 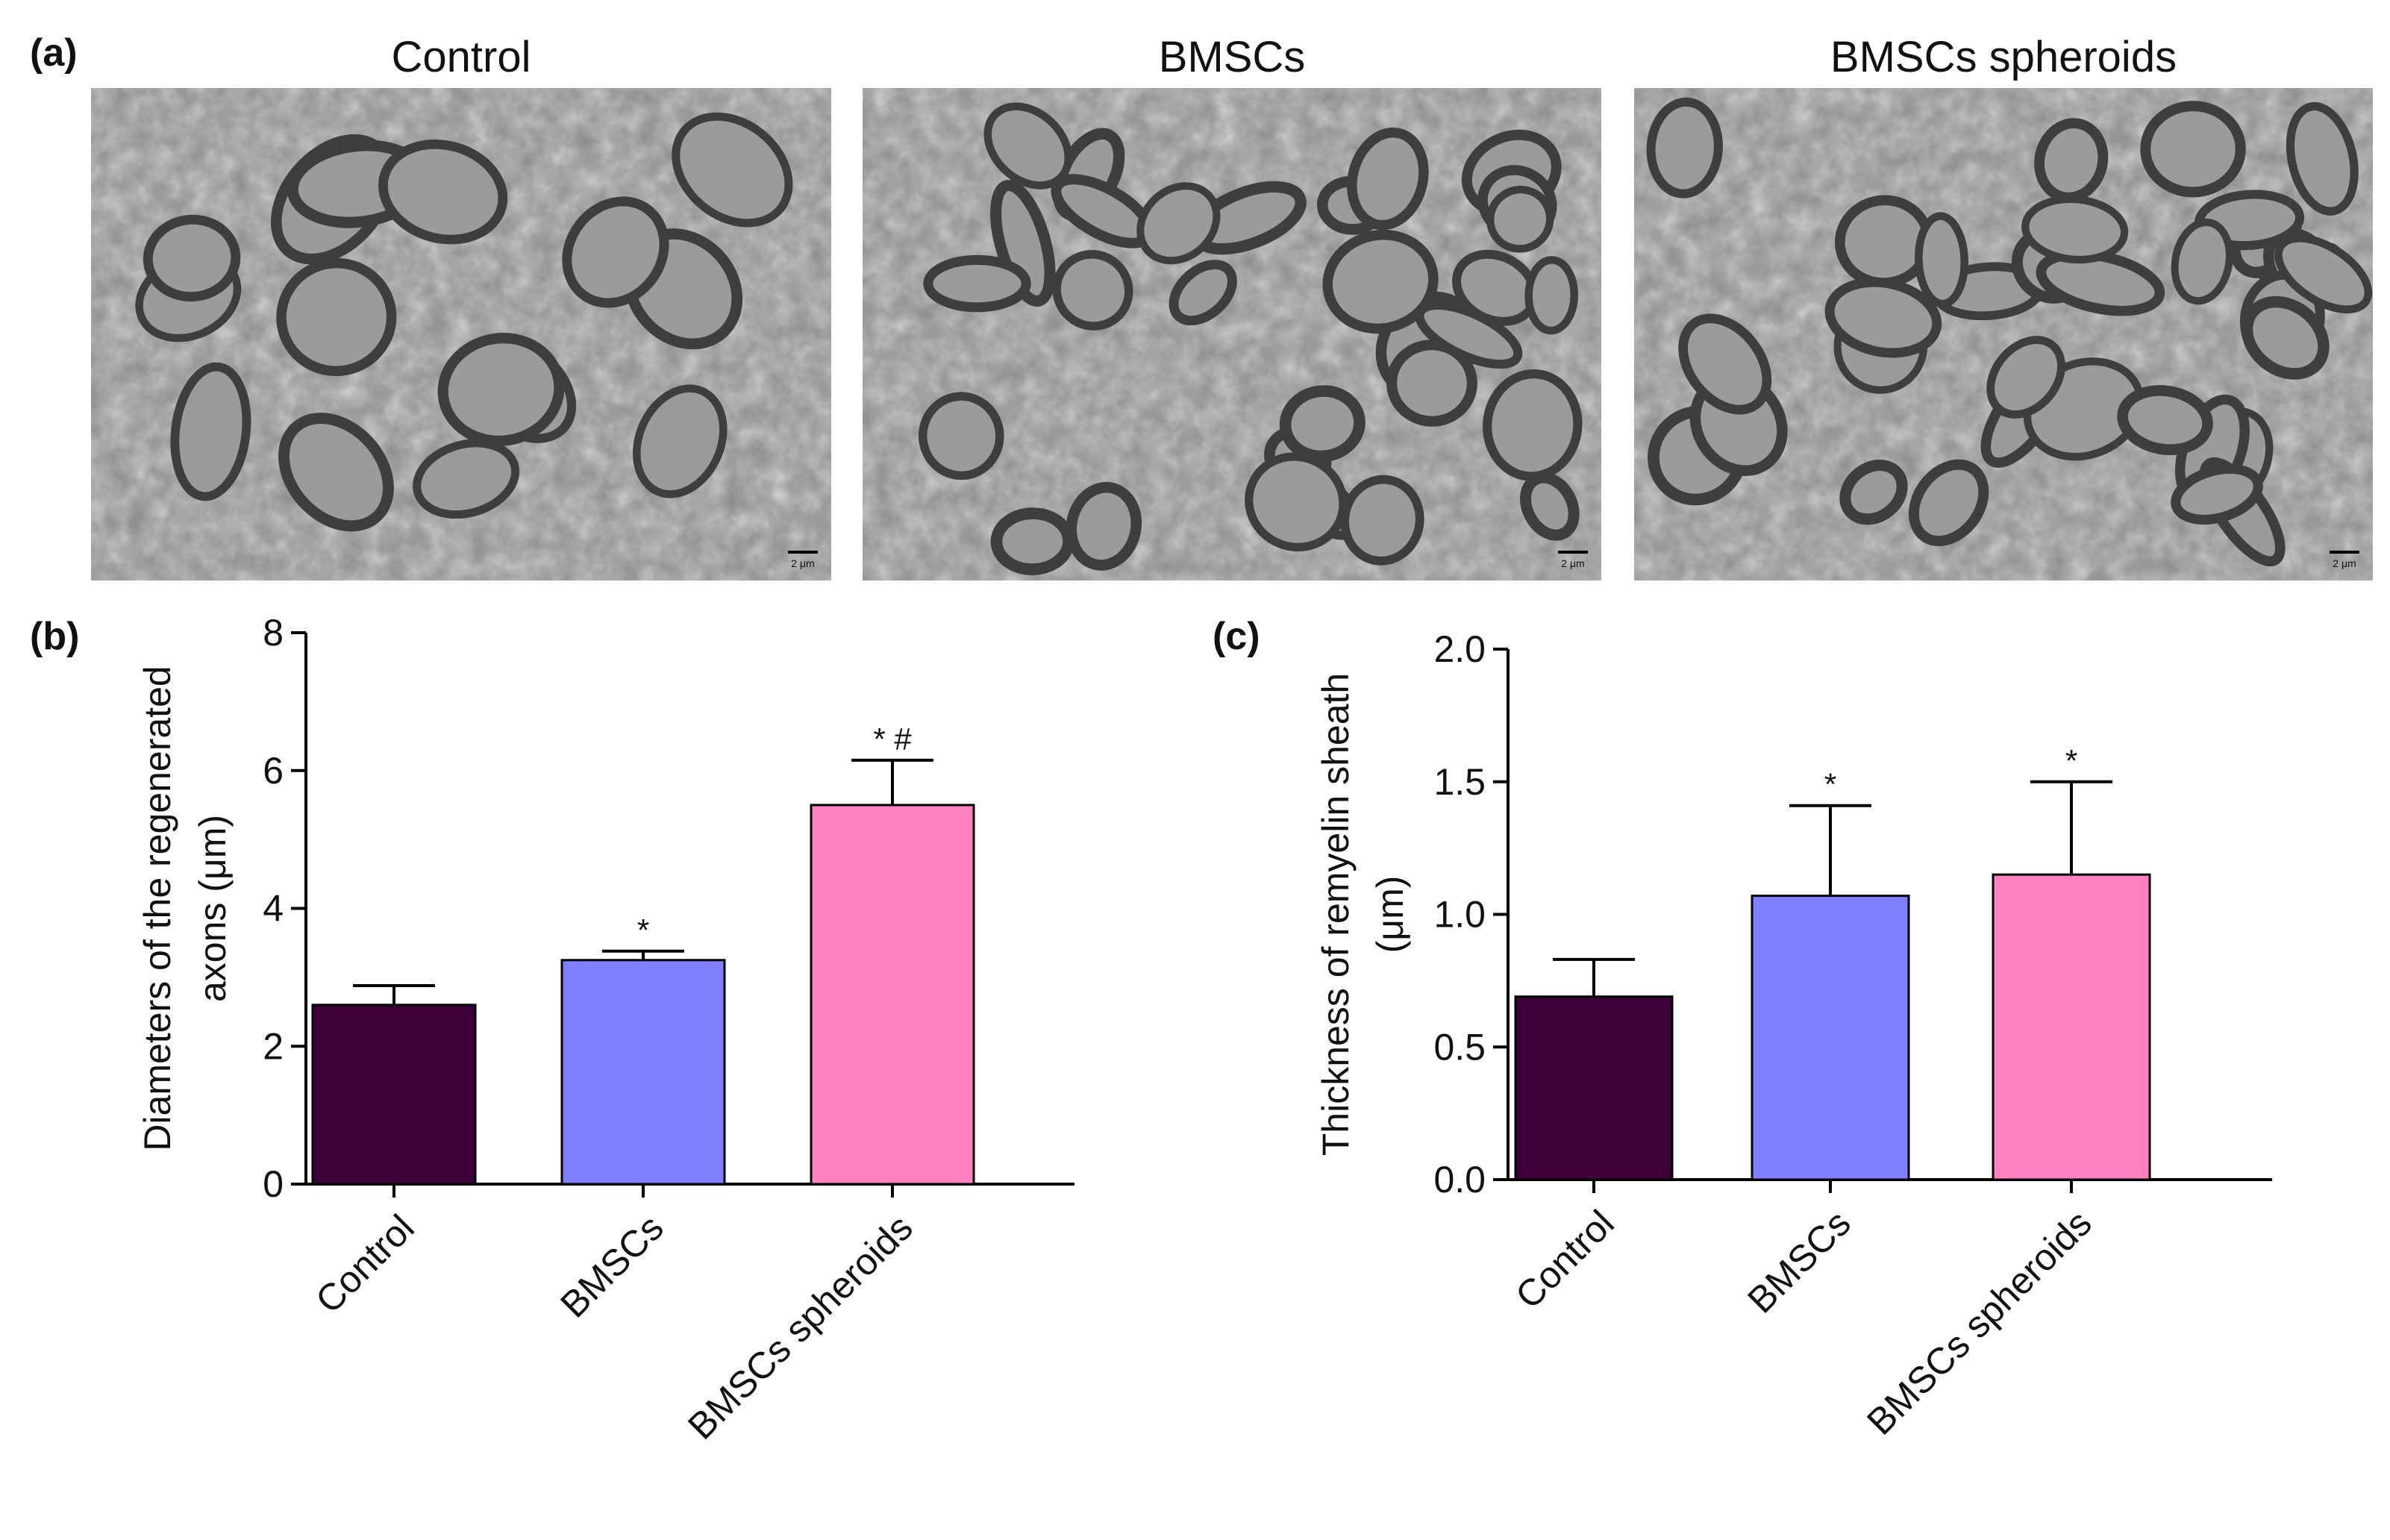 I want to click on micrograph-2: BMSCs 2 μm, so click(x=1232, y=306).